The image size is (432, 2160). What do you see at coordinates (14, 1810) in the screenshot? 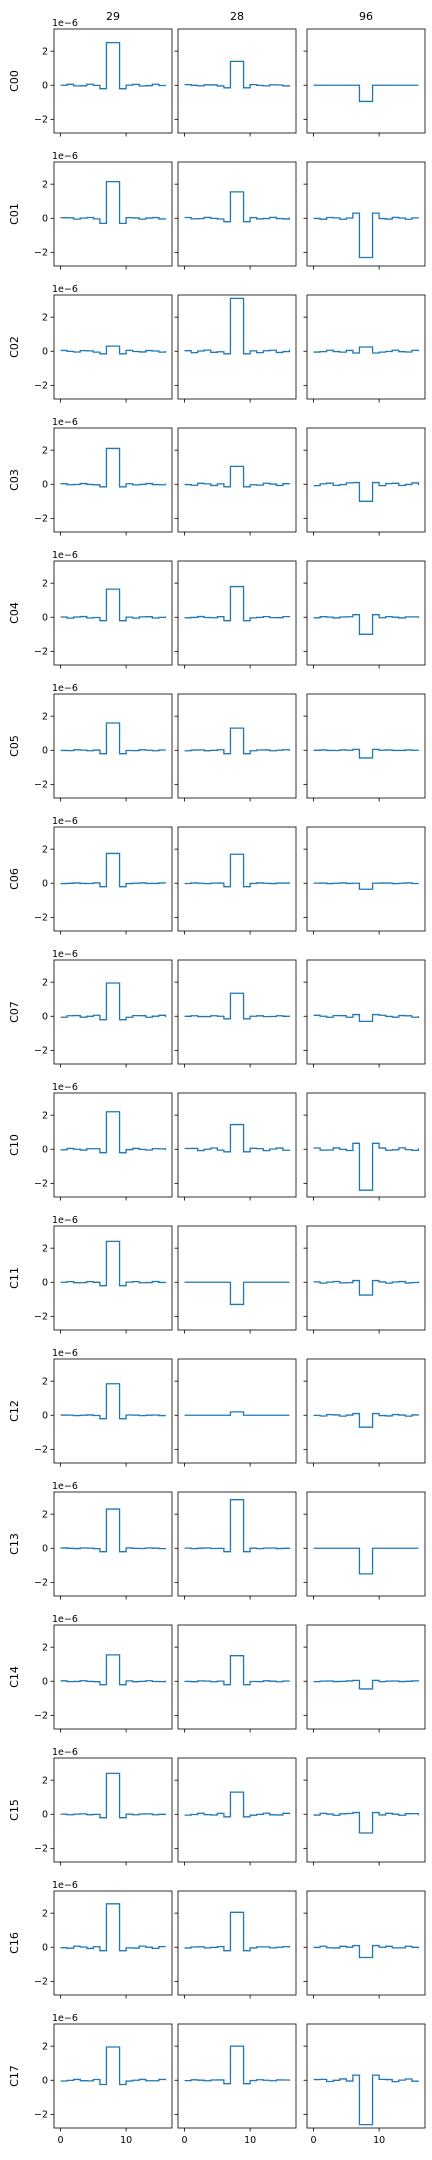
I see `row-label: C15` at bounding box center [14, 1810].